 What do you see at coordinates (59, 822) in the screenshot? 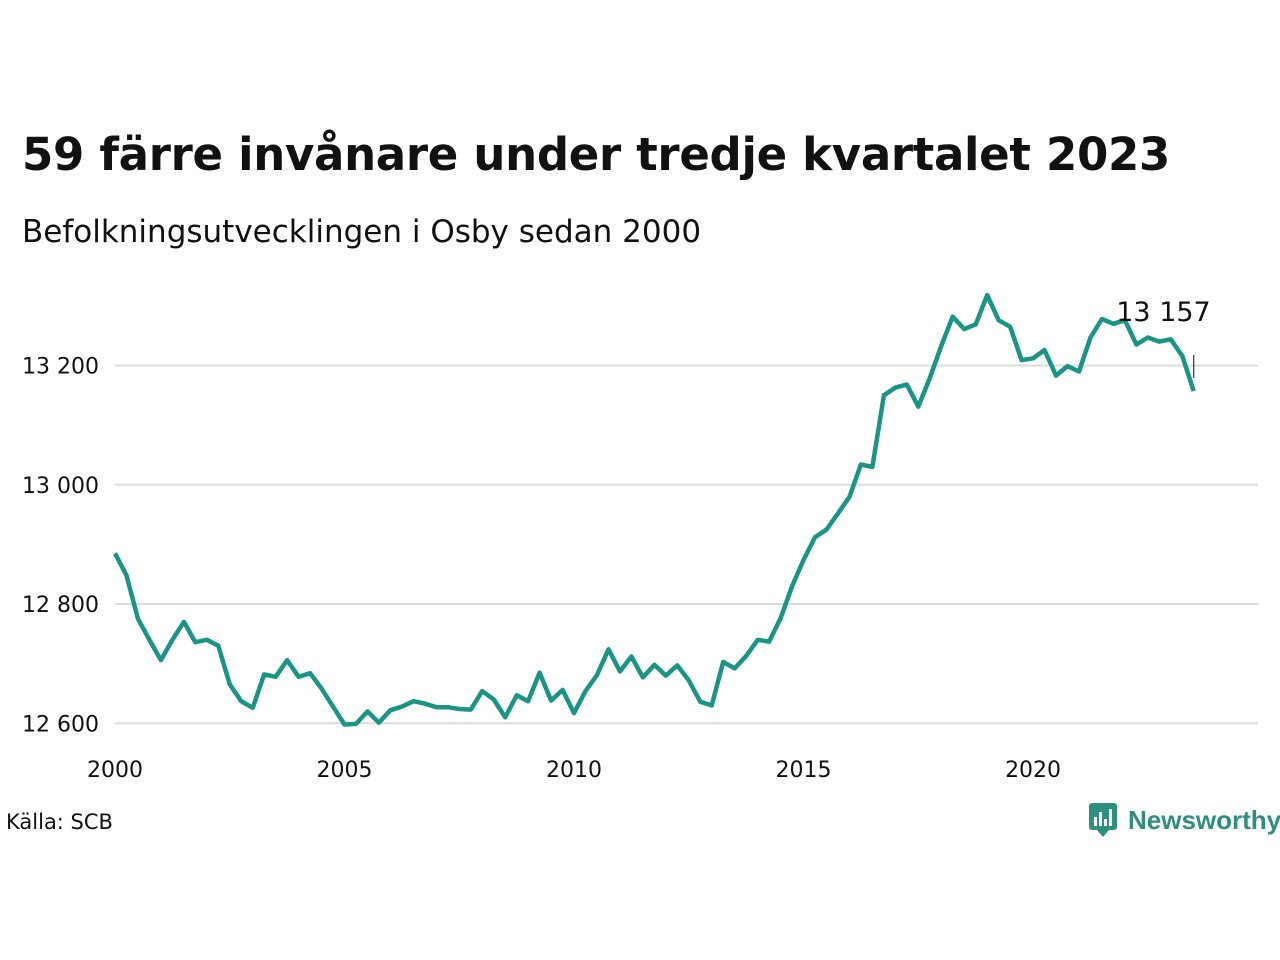
I see `source-label: Källa: SCB` at bounding box center [59, 822].